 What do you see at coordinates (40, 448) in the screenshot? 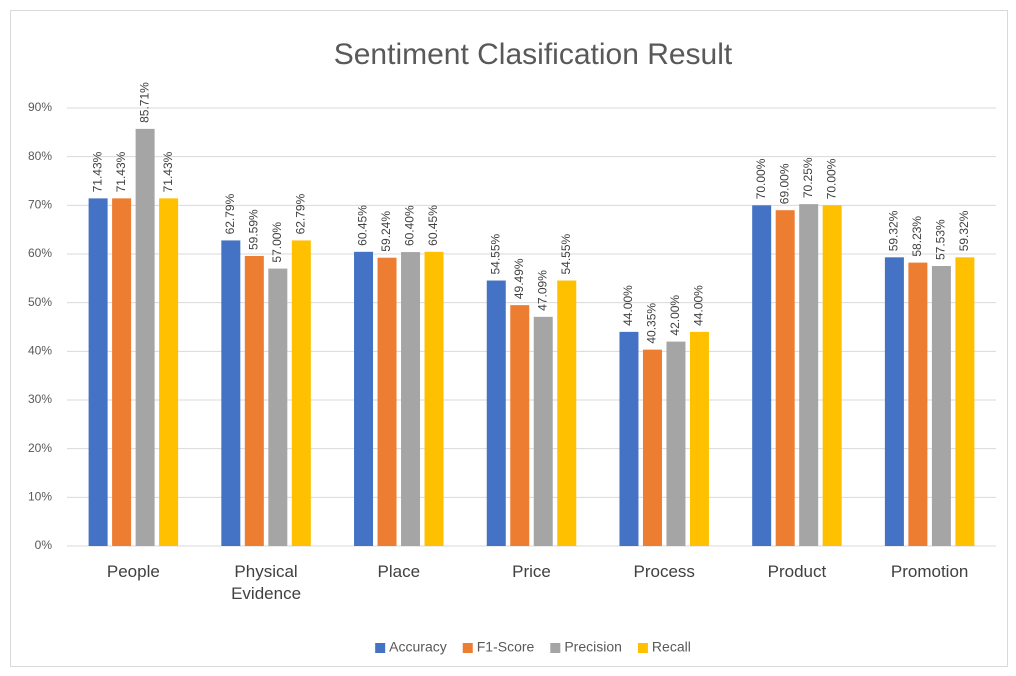
I see `y-tick-label: 20%` at bounding box center [40, 448].